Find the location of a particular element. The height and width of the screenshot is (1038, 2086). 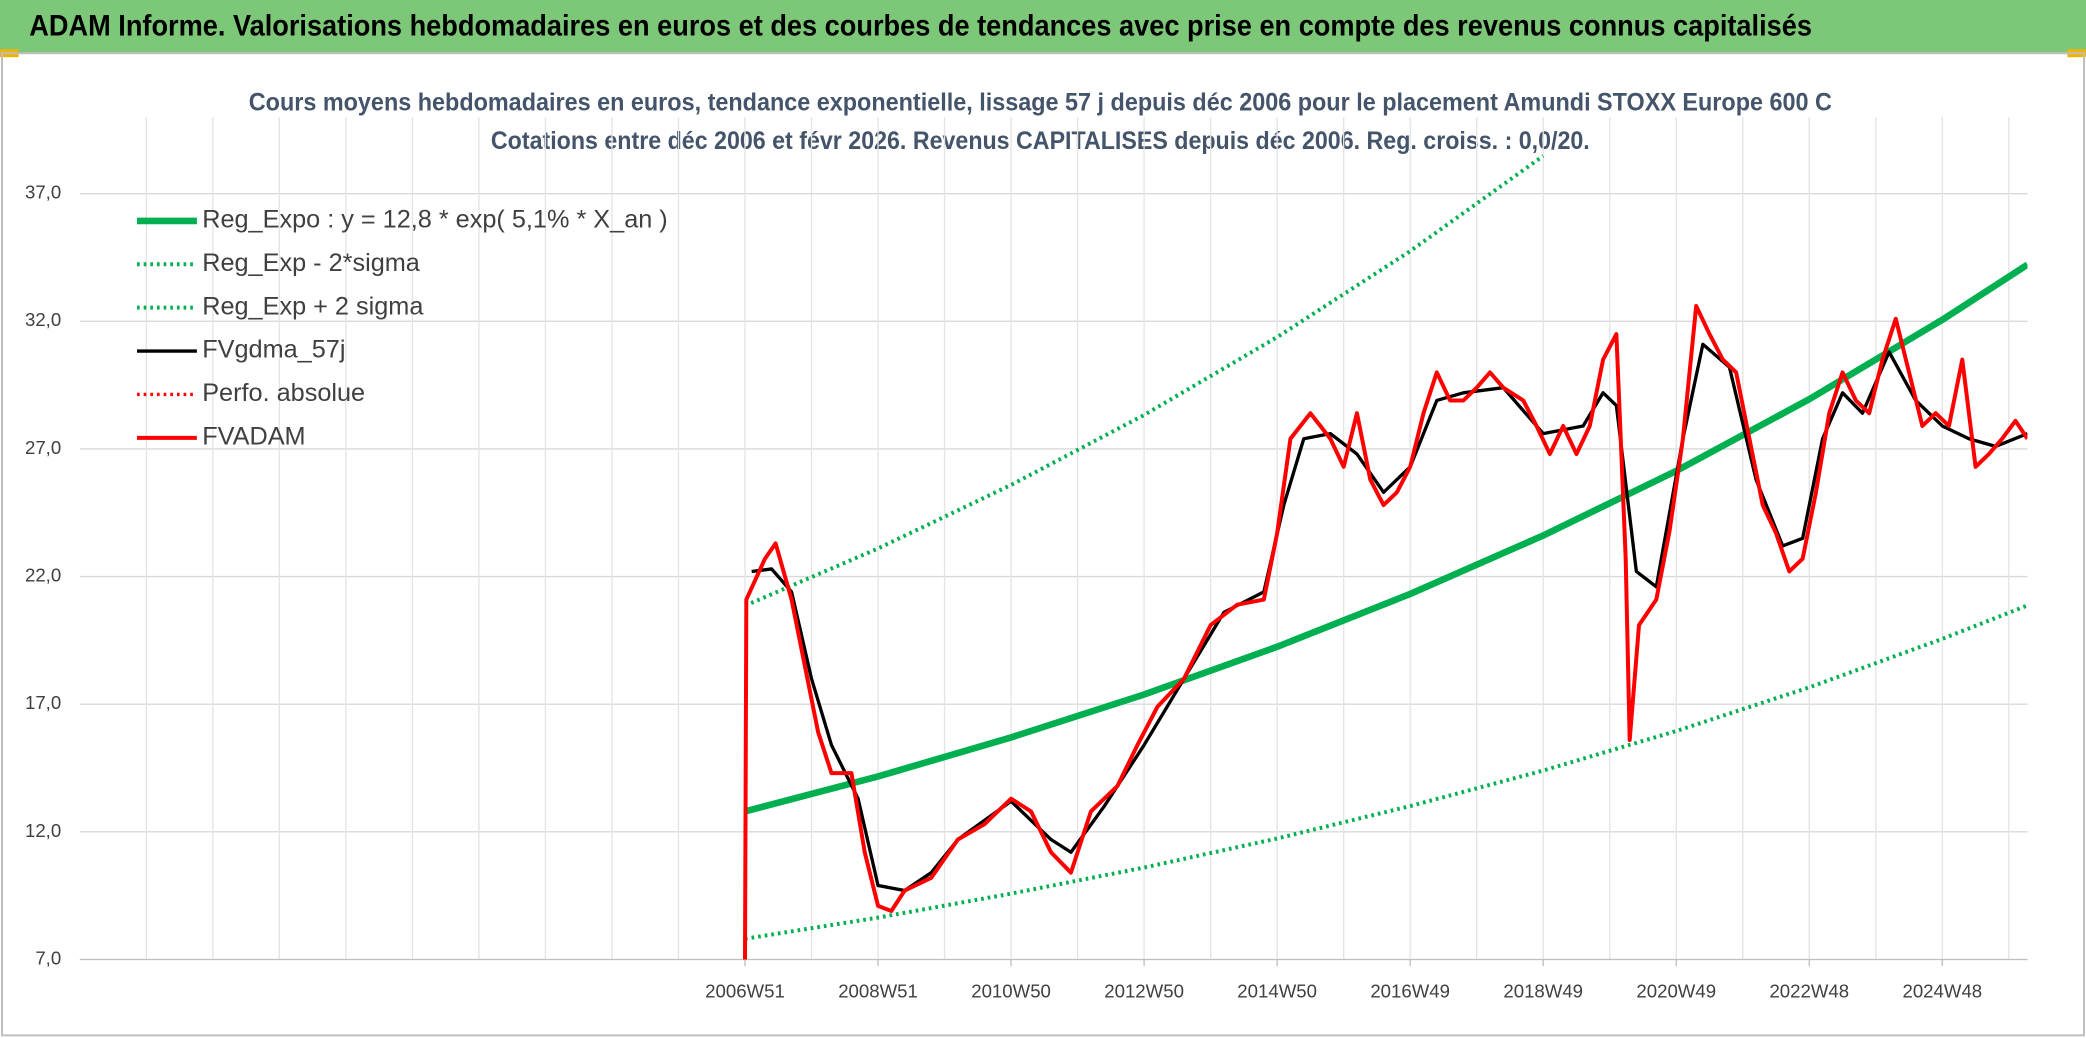

x-tick-label: 2008W51 is located at coordinates (878, 991).